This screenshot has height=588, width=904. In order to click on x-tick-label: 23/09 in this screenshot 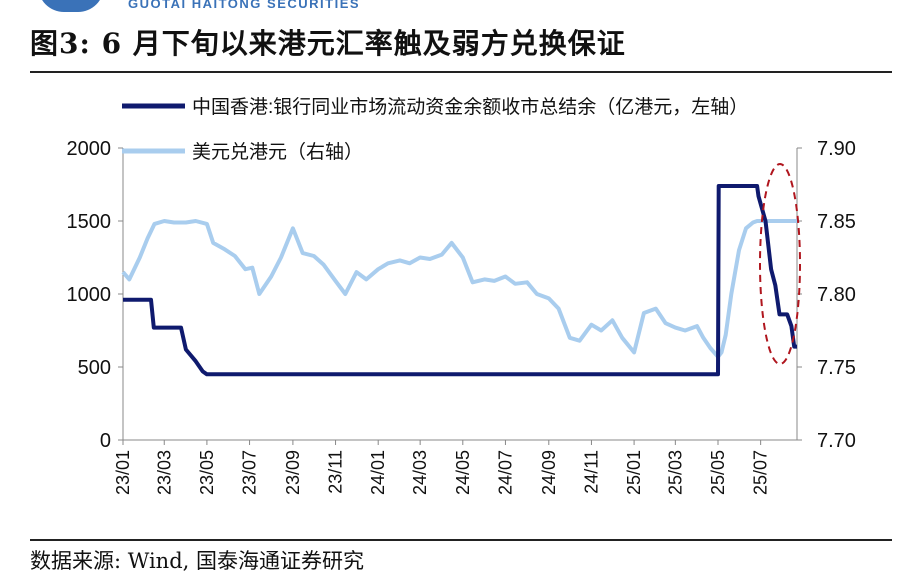, I will do `click(293, 472)`.